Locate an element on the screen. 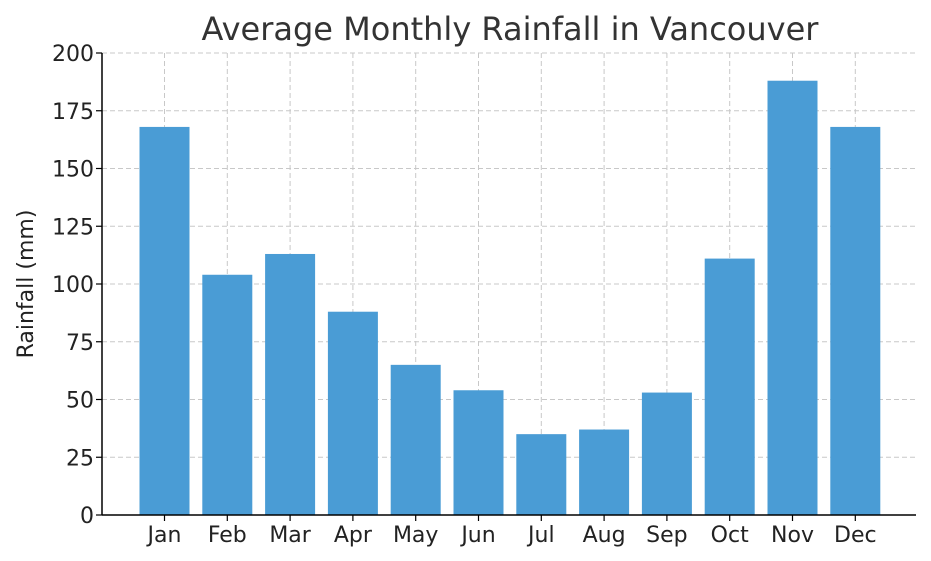 Image resolution: width=931 pixels, height=561 pixels. y-tick-label: 150 is located at coordinates (73, 170).